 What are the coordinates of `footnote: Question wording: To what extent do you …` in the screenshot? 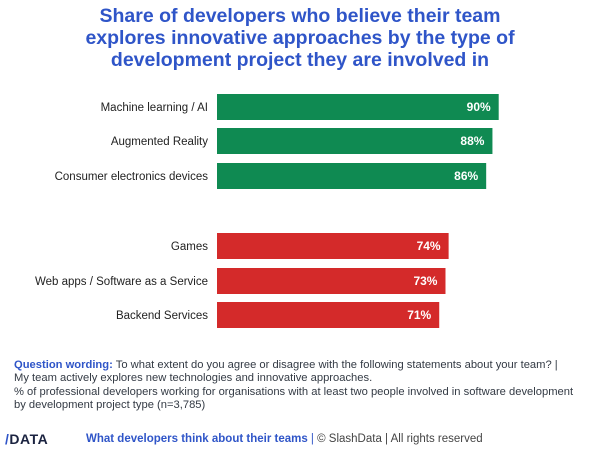 It's located at (294, 386).